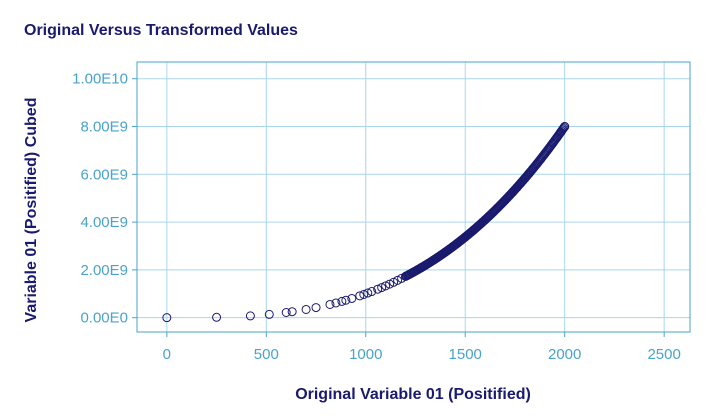 This screenshot has width=720, height=420. What do you see at coordinates (365, 354) in the screenshot?
I see `x-tick-label: 1000` at bounding box center [365, 354].